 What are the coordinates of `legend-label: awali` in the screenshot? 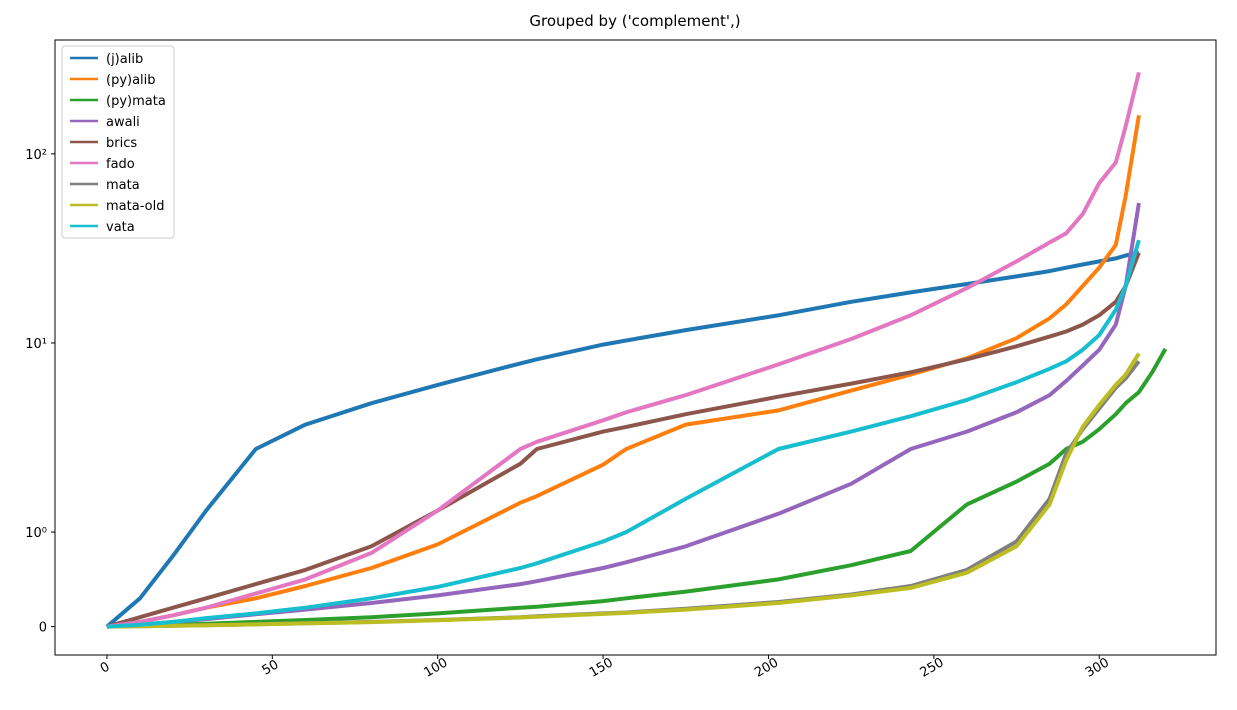 It's located at (123, 122).